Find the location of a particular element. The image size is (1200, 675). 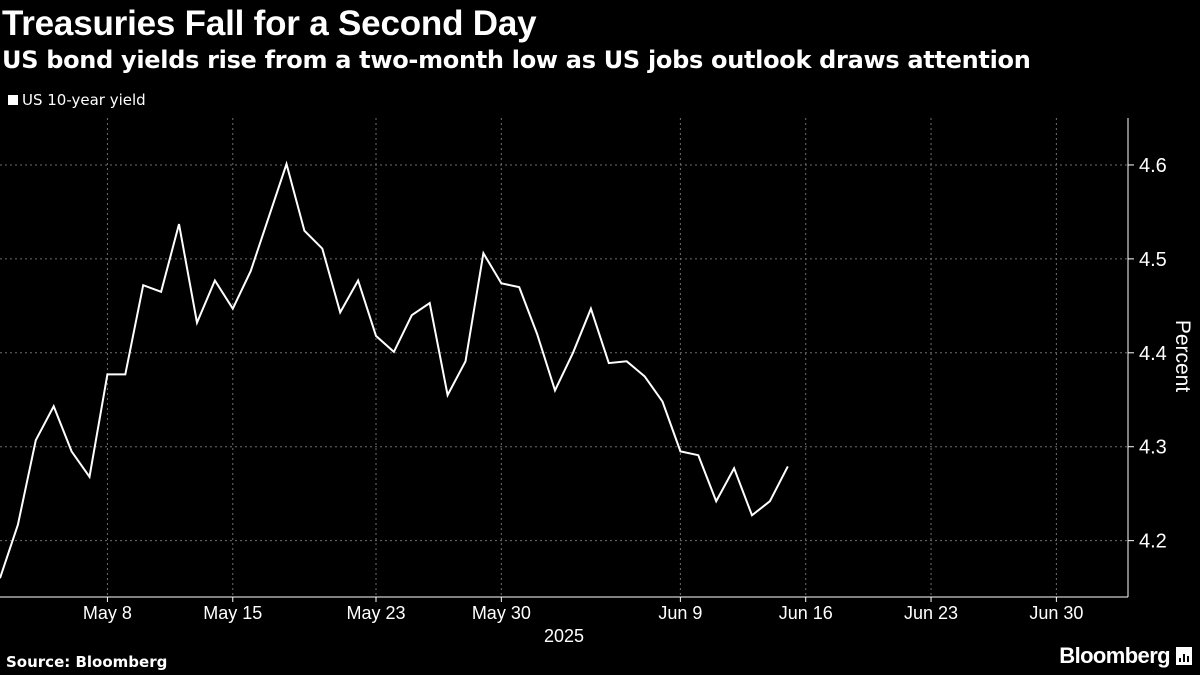

x-tick-label: Jun 16 is located at coordinates (806, 613).